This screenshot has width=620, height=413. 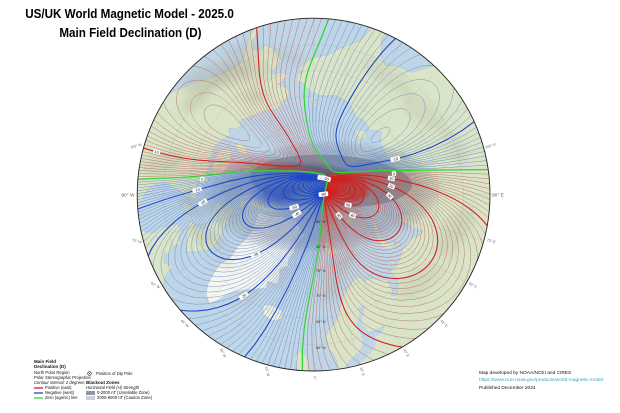 What do you see at coordinates (267, 371) in the screenshot?
I see `svg-text: 15° W` at bounding box center [267, 371].